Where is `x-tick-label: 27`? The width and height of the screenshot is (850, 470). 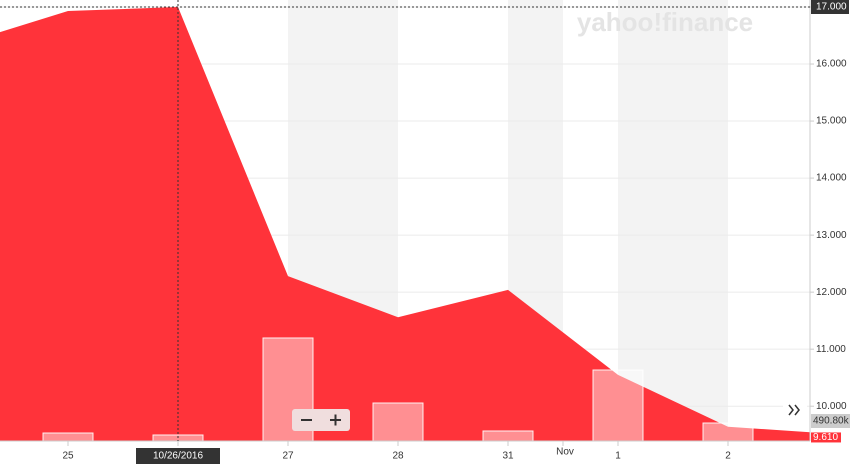 x-tick-label: 27 is located at coordinates (288, 456).